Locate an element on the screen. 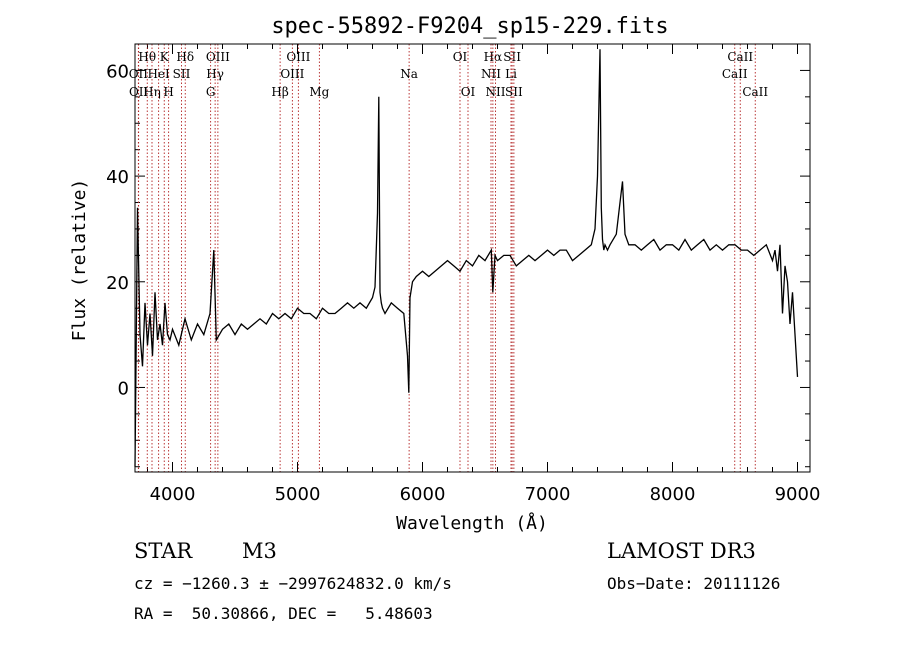  y-tick-label: 20 is located at coordinates (117, 283).